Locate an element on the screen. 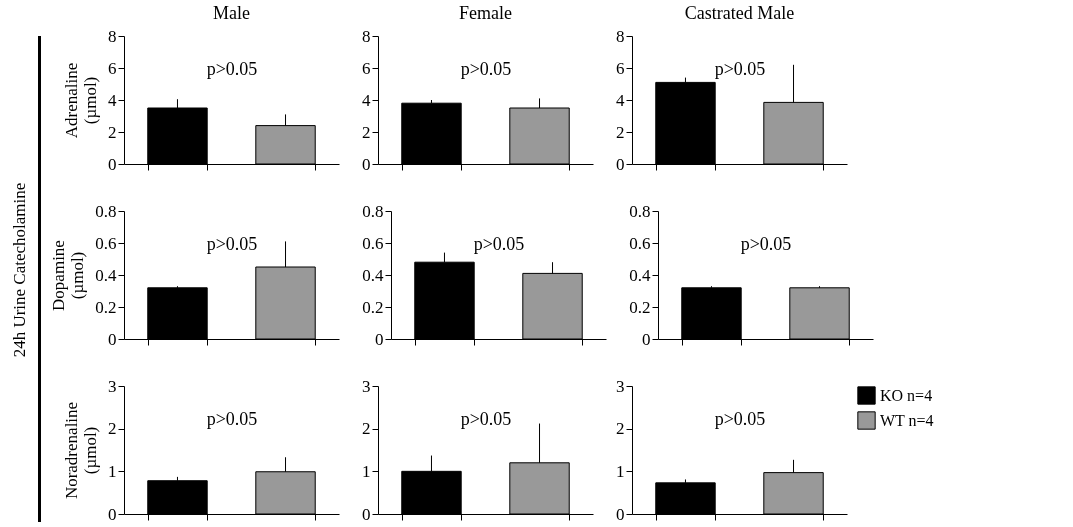 Image resolution: width=1073 pixels, height=527 pixels. text: 24h Urine Catecholamine is located at coordinates (20, 270).